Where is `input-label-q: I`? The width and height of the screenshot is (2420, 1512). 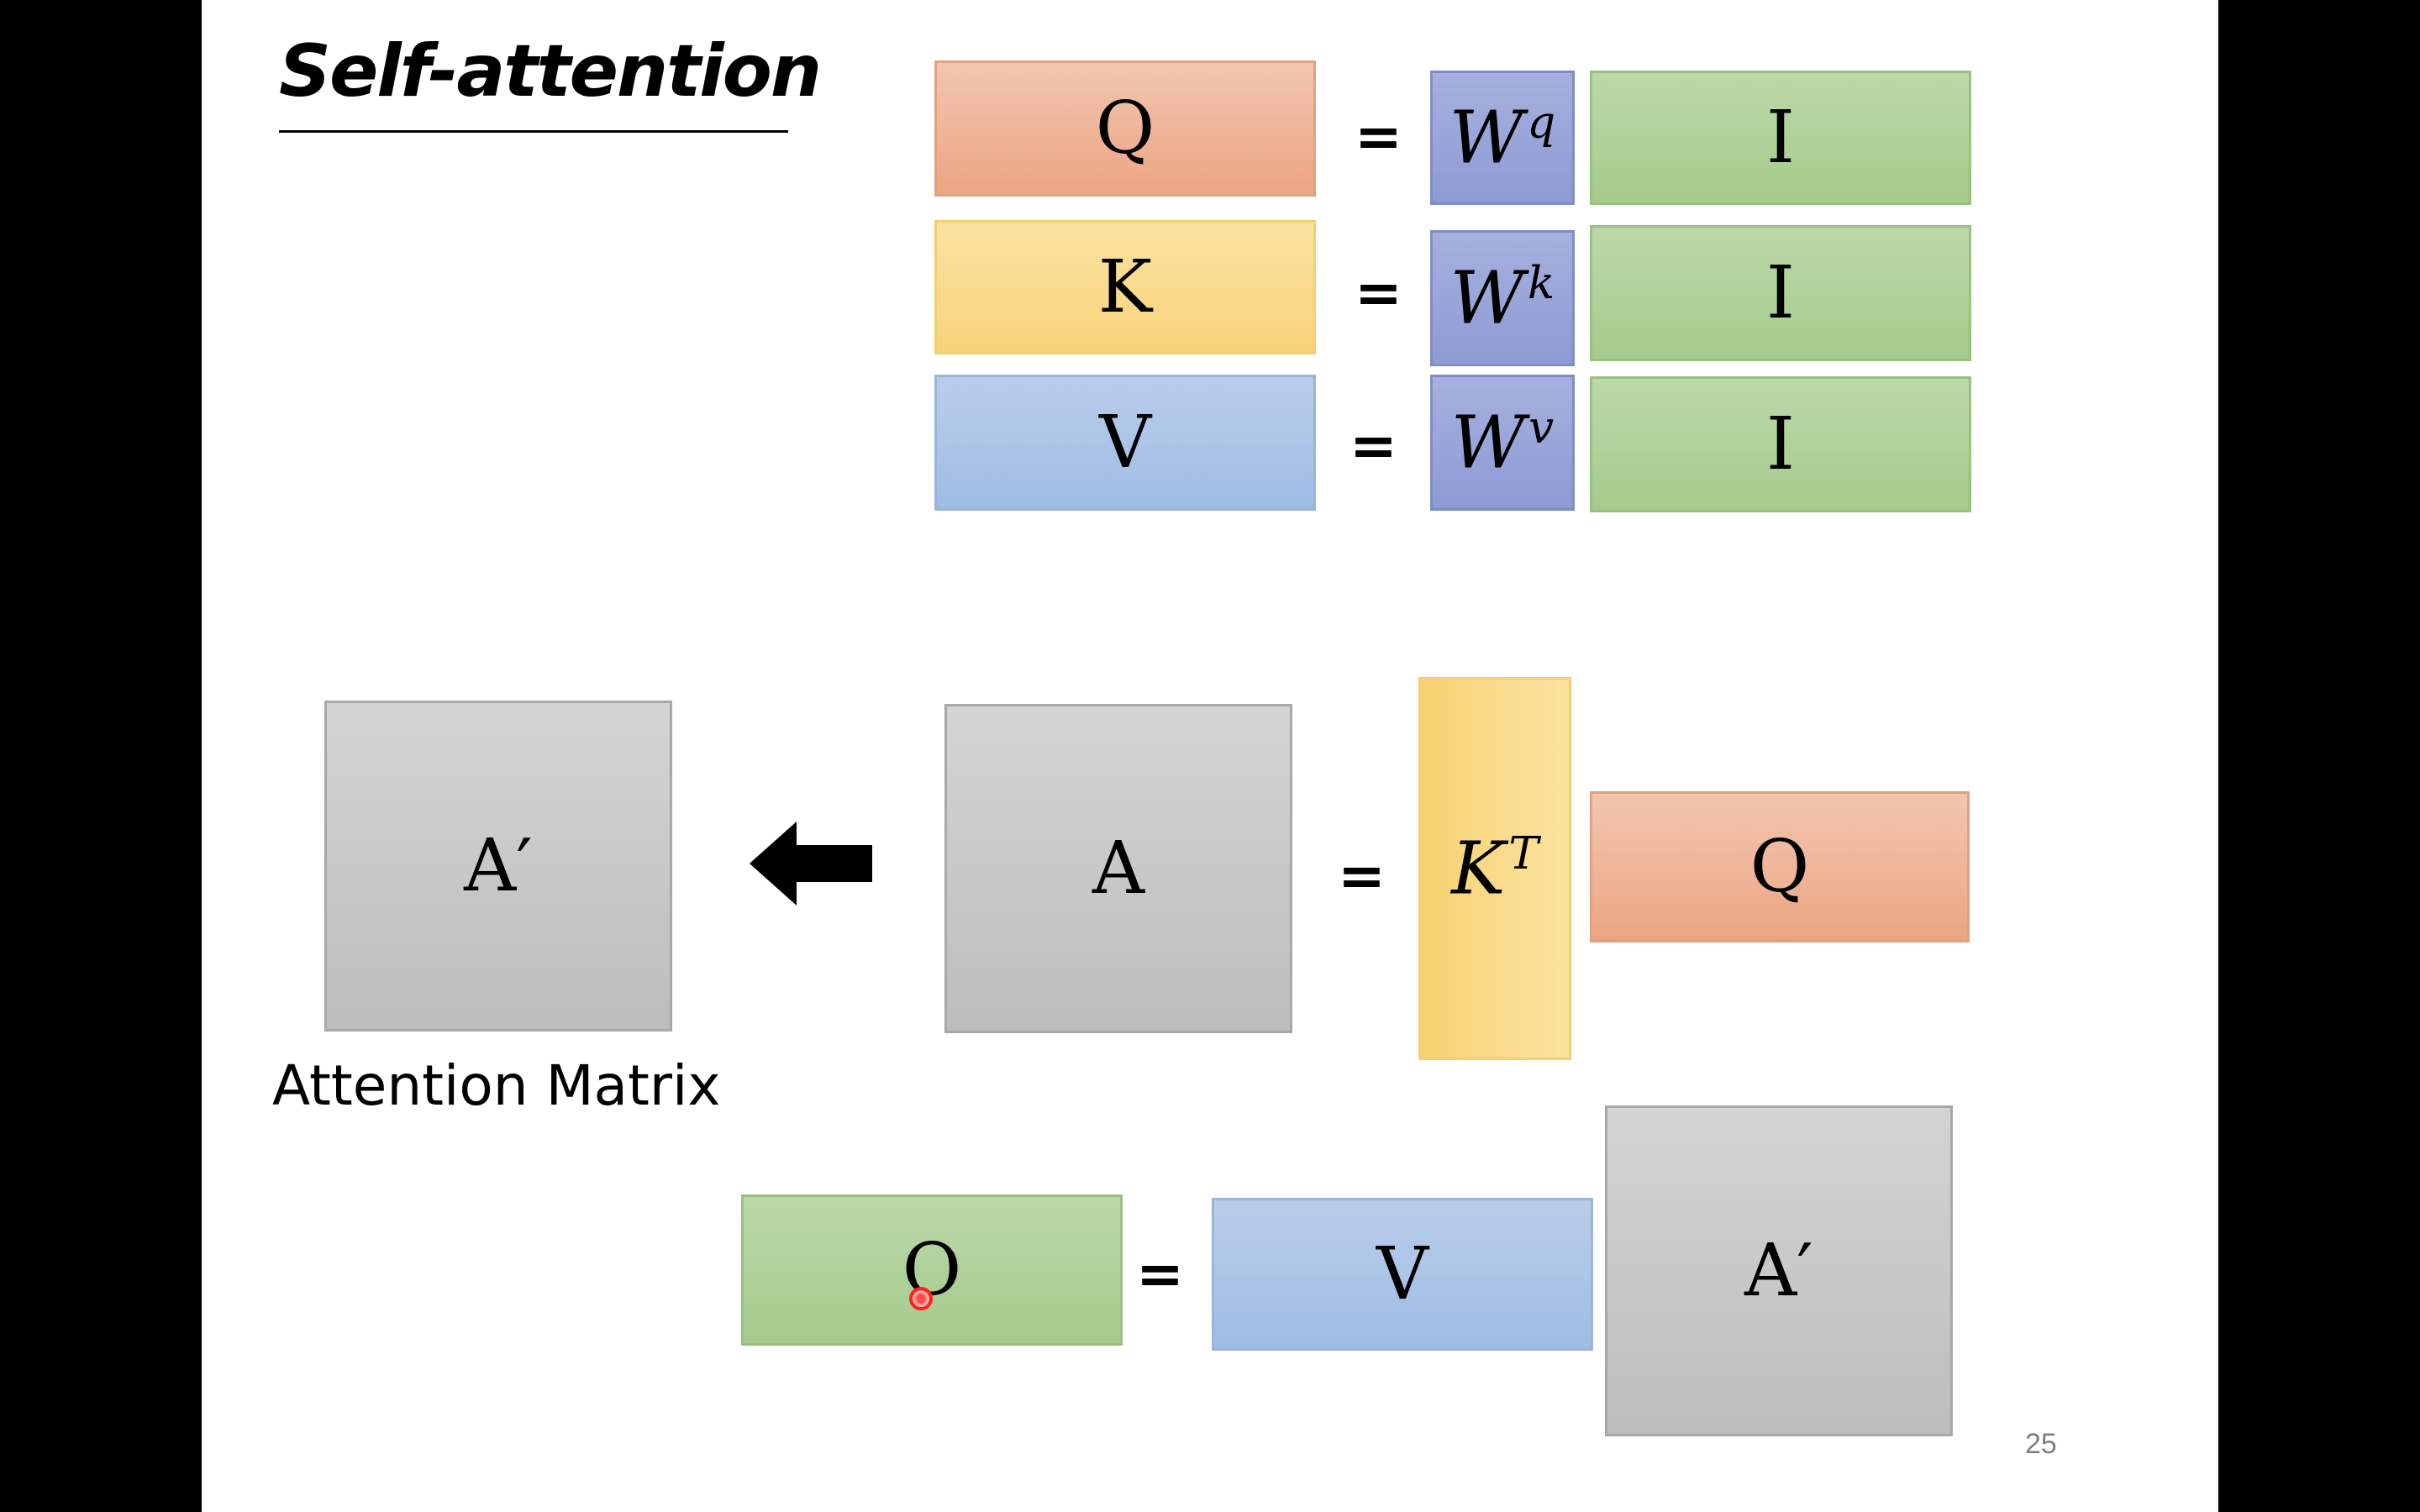
input-label-q: I is located at coordinates (1781, 138).